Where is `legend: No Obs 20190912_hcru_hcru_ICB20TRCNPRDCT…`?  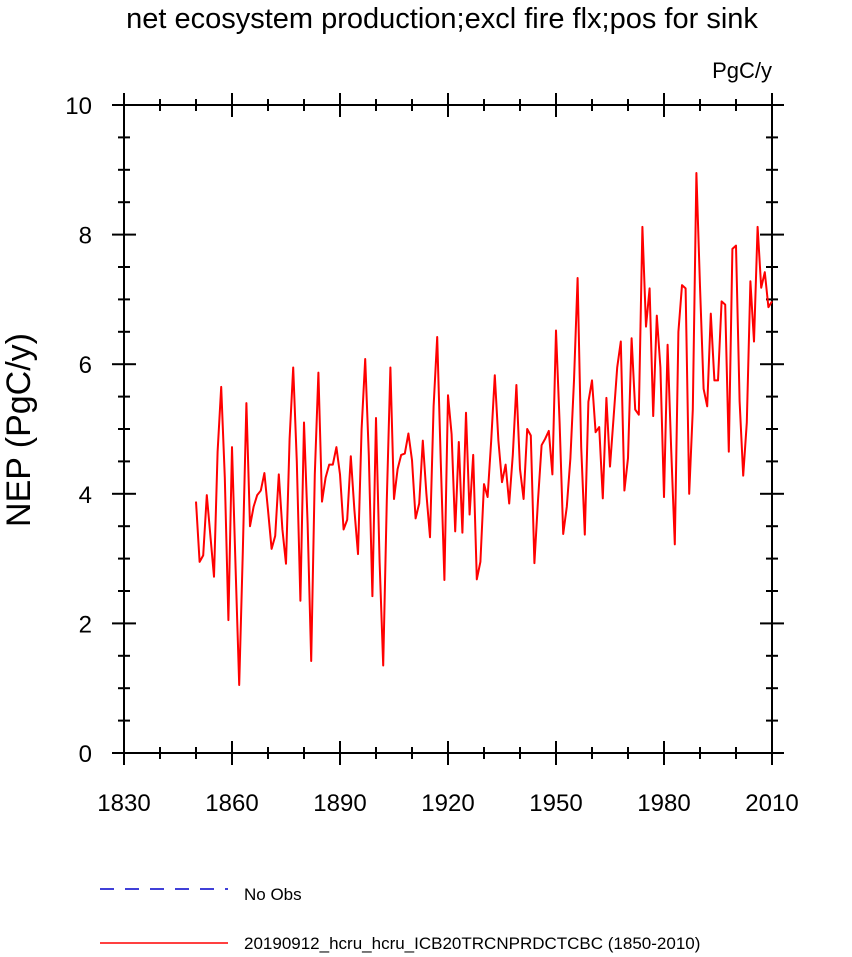
legend: No Obs 20190912_hcru_hcru_ICB20TRCNPRDCT… is located at coordinates (400, 919).